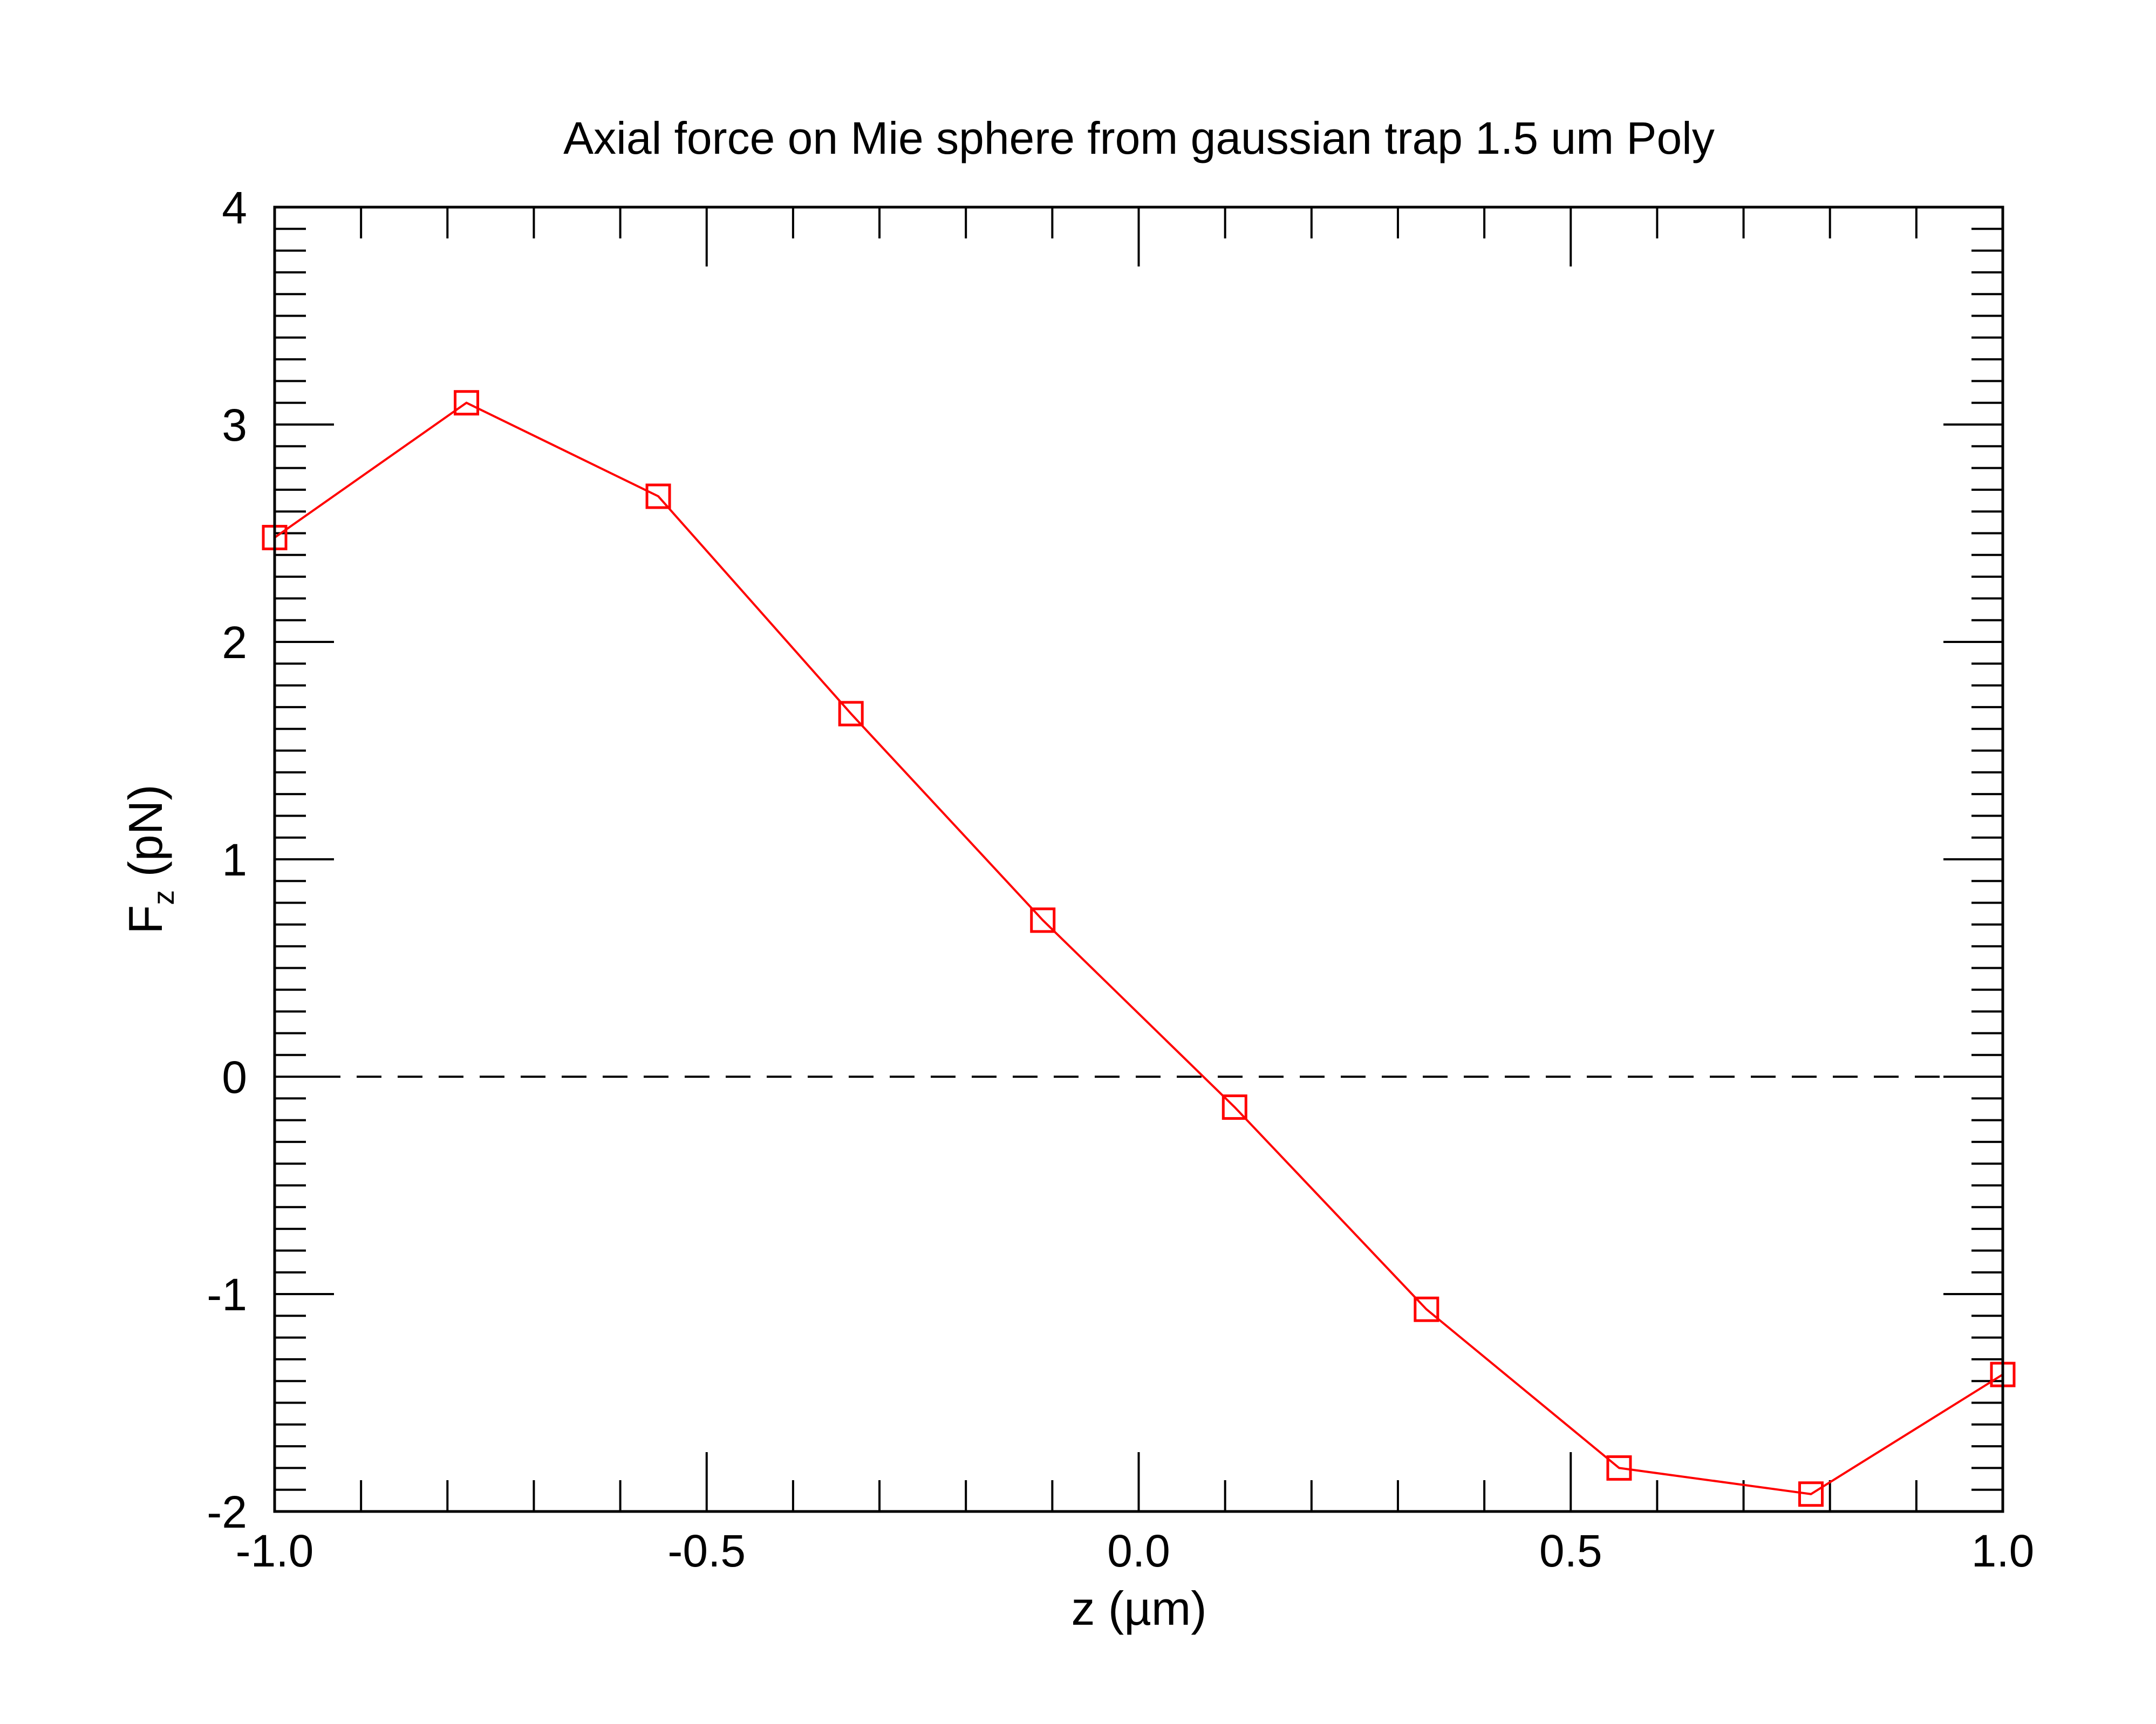 This screenshot has height=1724, width=2156. What do you see at coordinates (146, 837) in the screenshot?
I see `y-axis-label-unit: (pN)` at bounding box center [146, 837].